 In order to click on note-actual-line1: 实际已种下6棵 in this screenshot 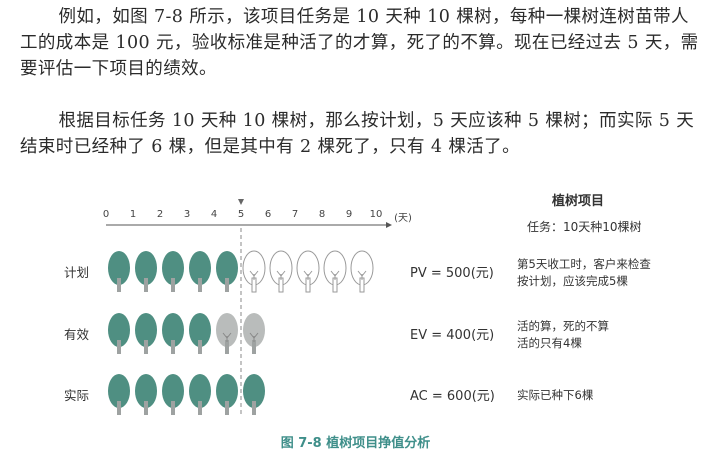, I will do `click(555, 395)`.